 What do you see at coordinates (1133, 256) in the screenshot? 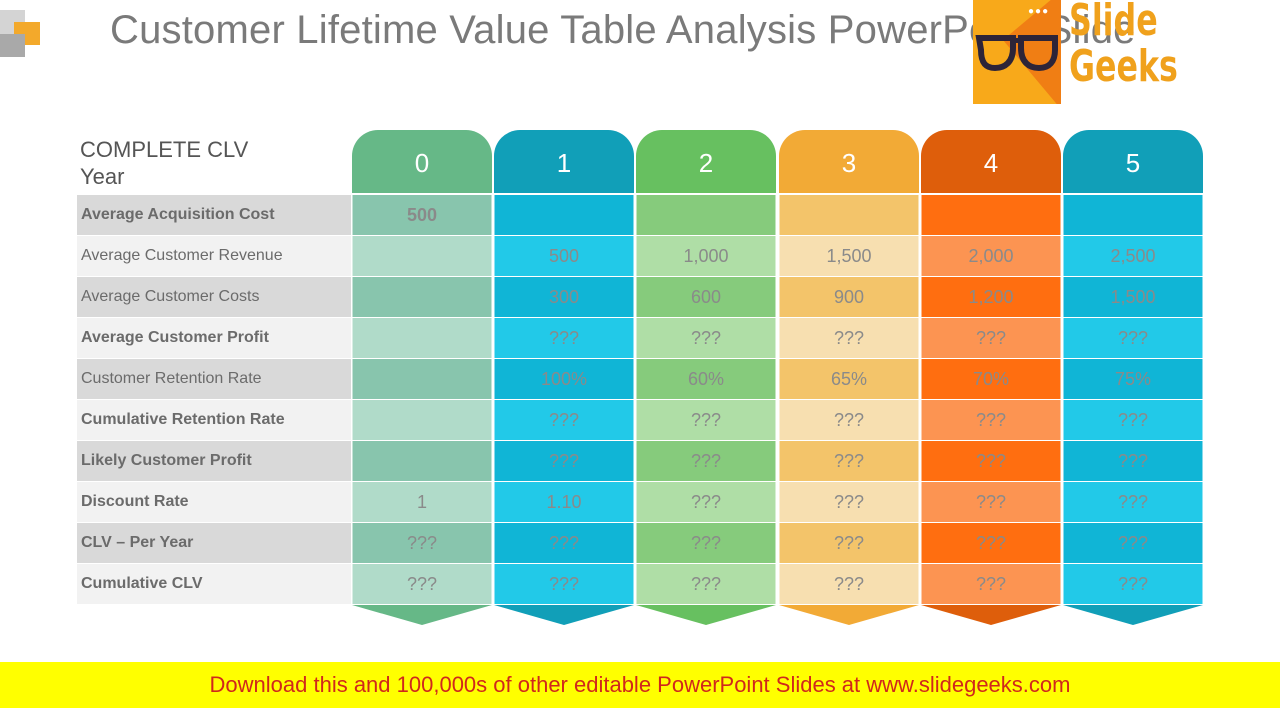
I see `table-cell: 2,500` at bounding box center [1133, 256].